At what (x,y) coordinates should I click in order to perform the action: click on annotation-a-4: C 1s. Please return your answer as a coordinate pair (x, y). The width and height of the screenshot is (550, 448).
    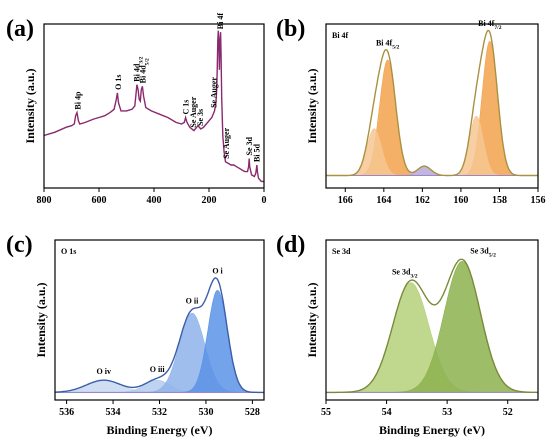
    Looking at the image, I should click on (186, 107).